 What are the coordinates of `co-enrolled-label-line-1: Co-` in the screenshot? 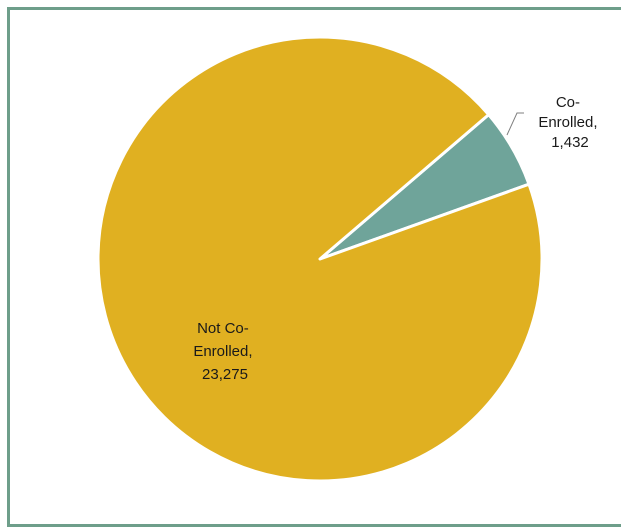 It's located at (568, 102).